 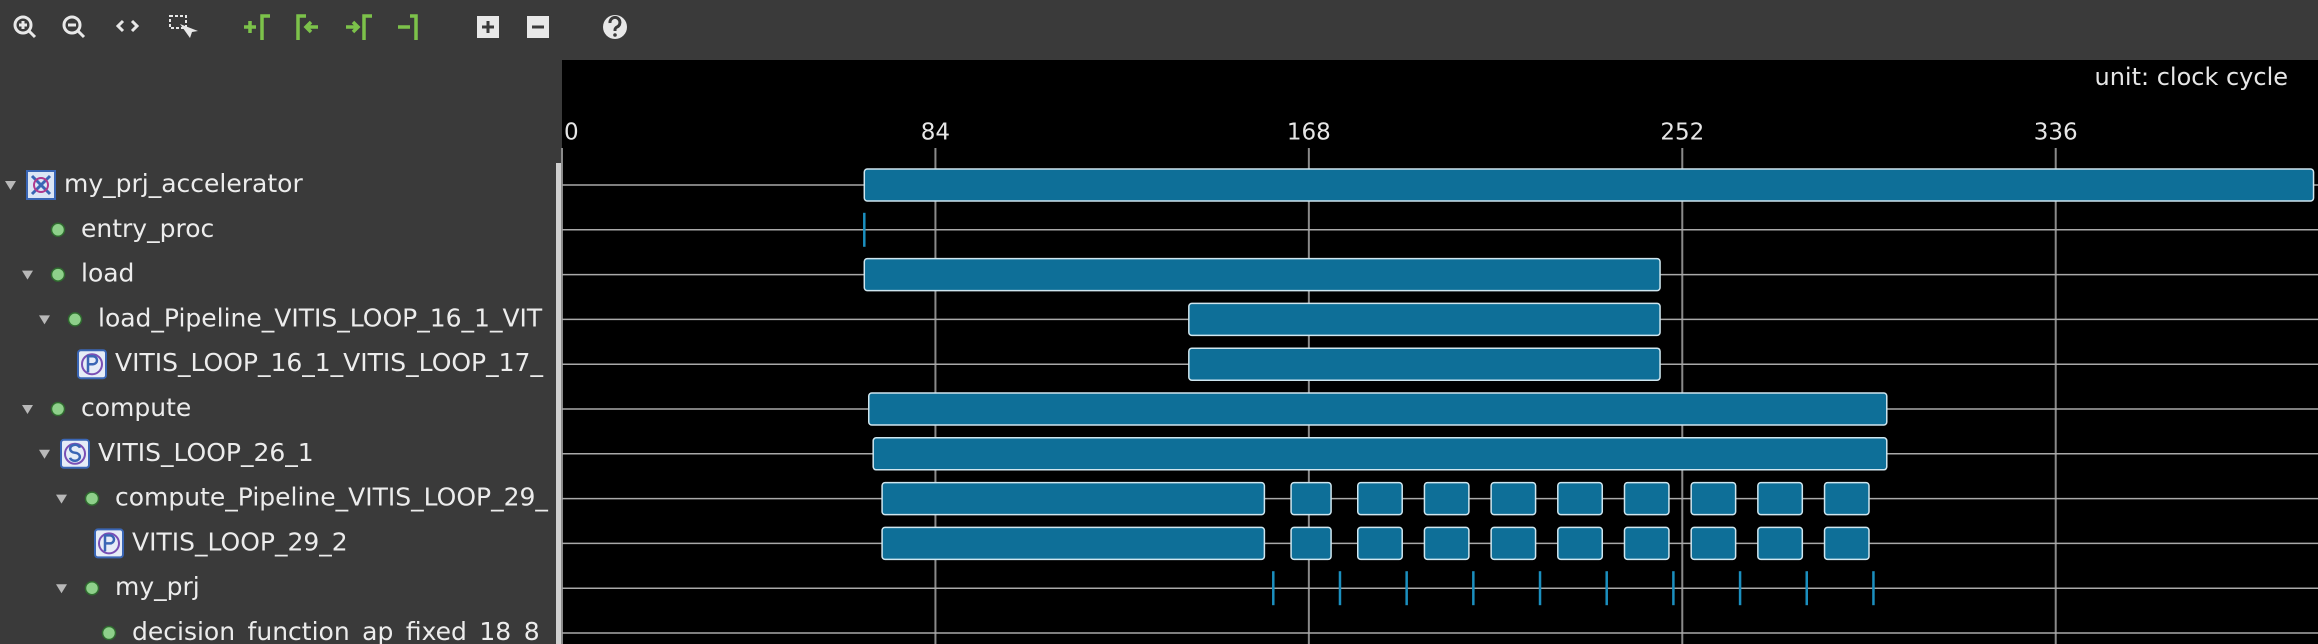 I want to click on go-to-next-button, so click(x=359, y=27).